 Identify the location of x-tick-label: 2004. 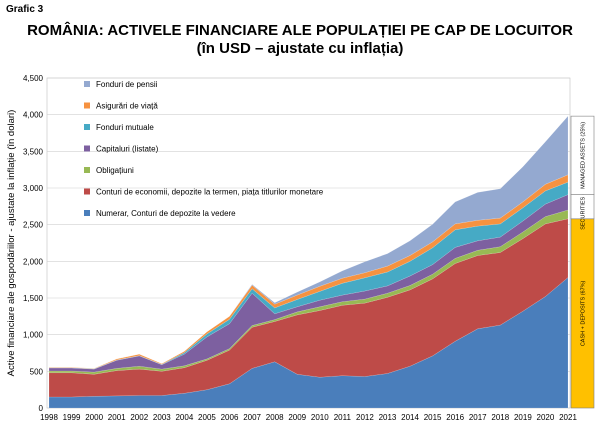
(184, 417).